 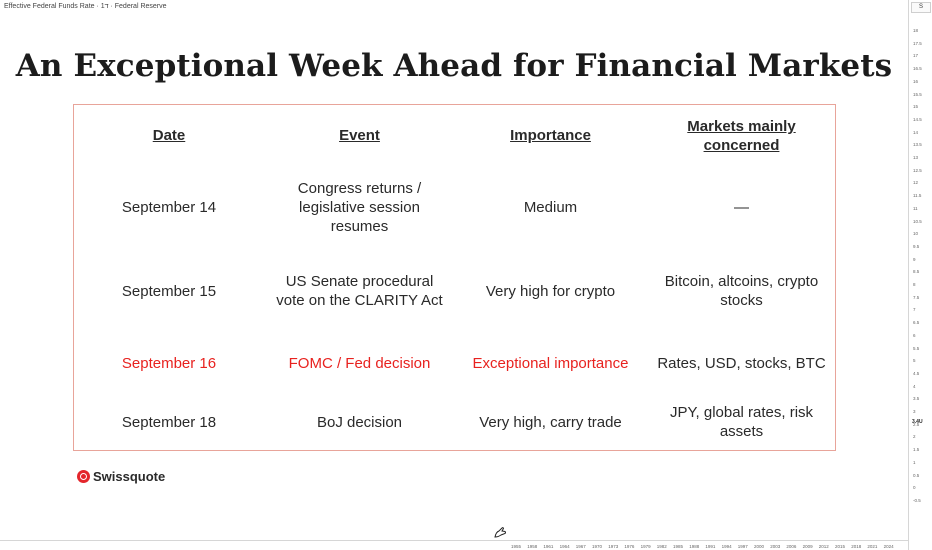 What do you see at coordinates (791, 546) in the screenshot?
I see `year-tick: 2006` at bounding box center [791, 546].